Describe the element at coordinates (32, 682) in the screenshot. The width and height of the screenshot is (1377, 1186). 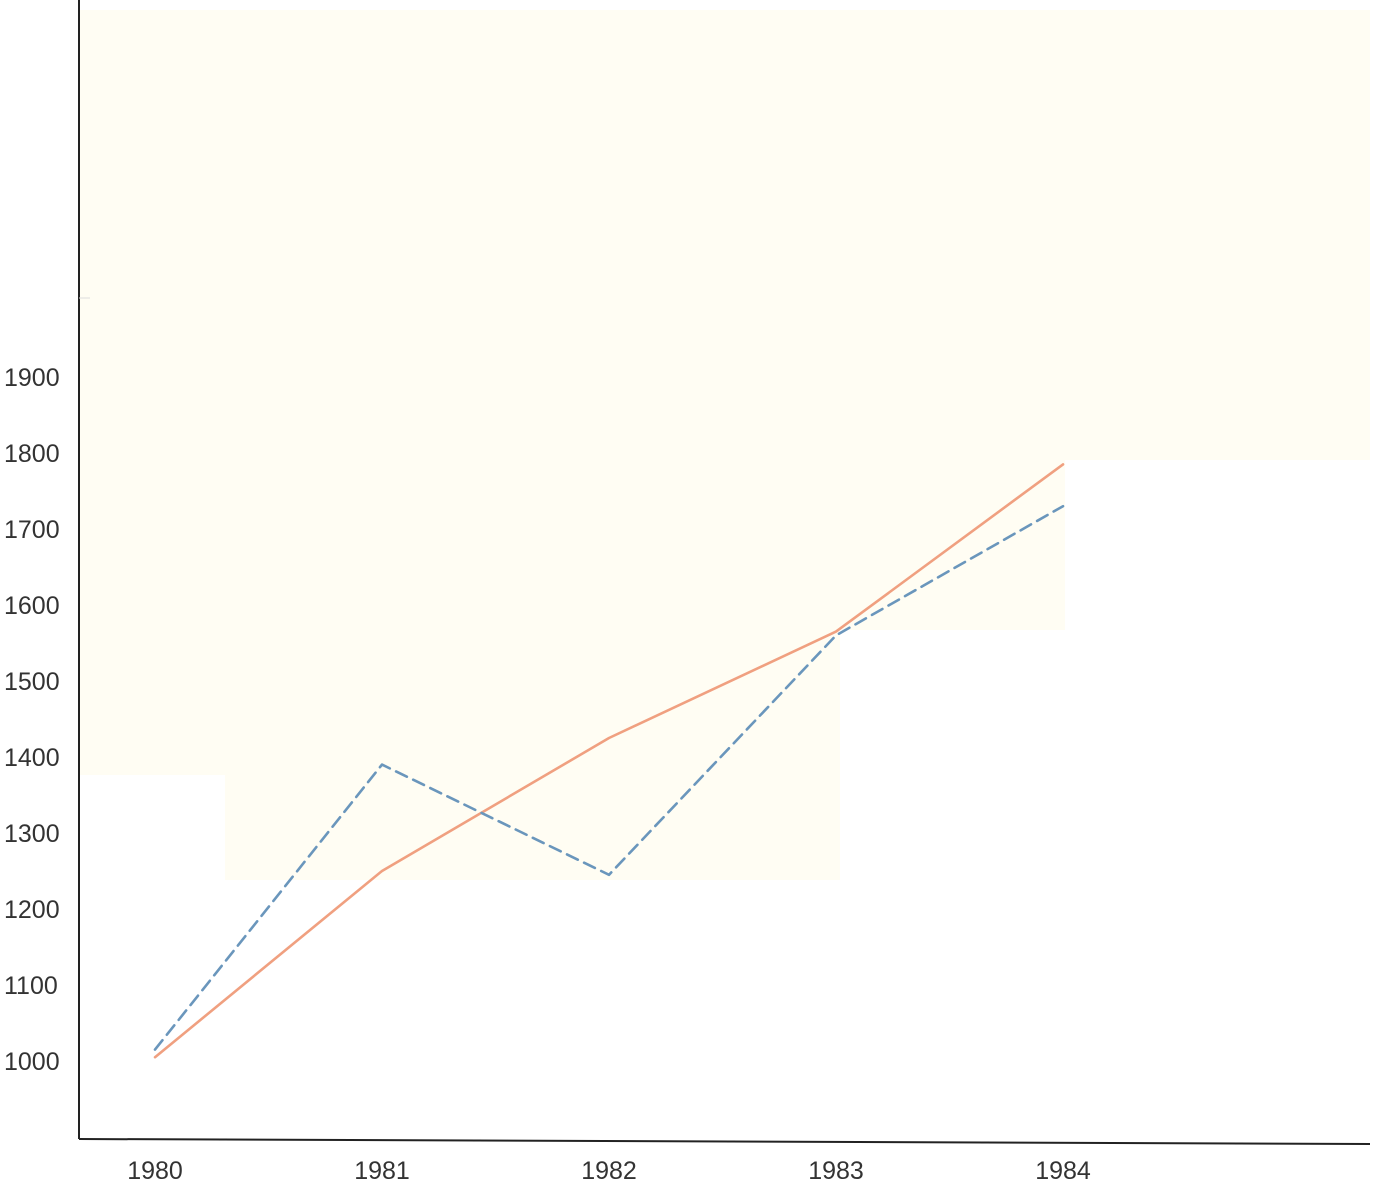
I see `y-tick-label: 1500` at that location.